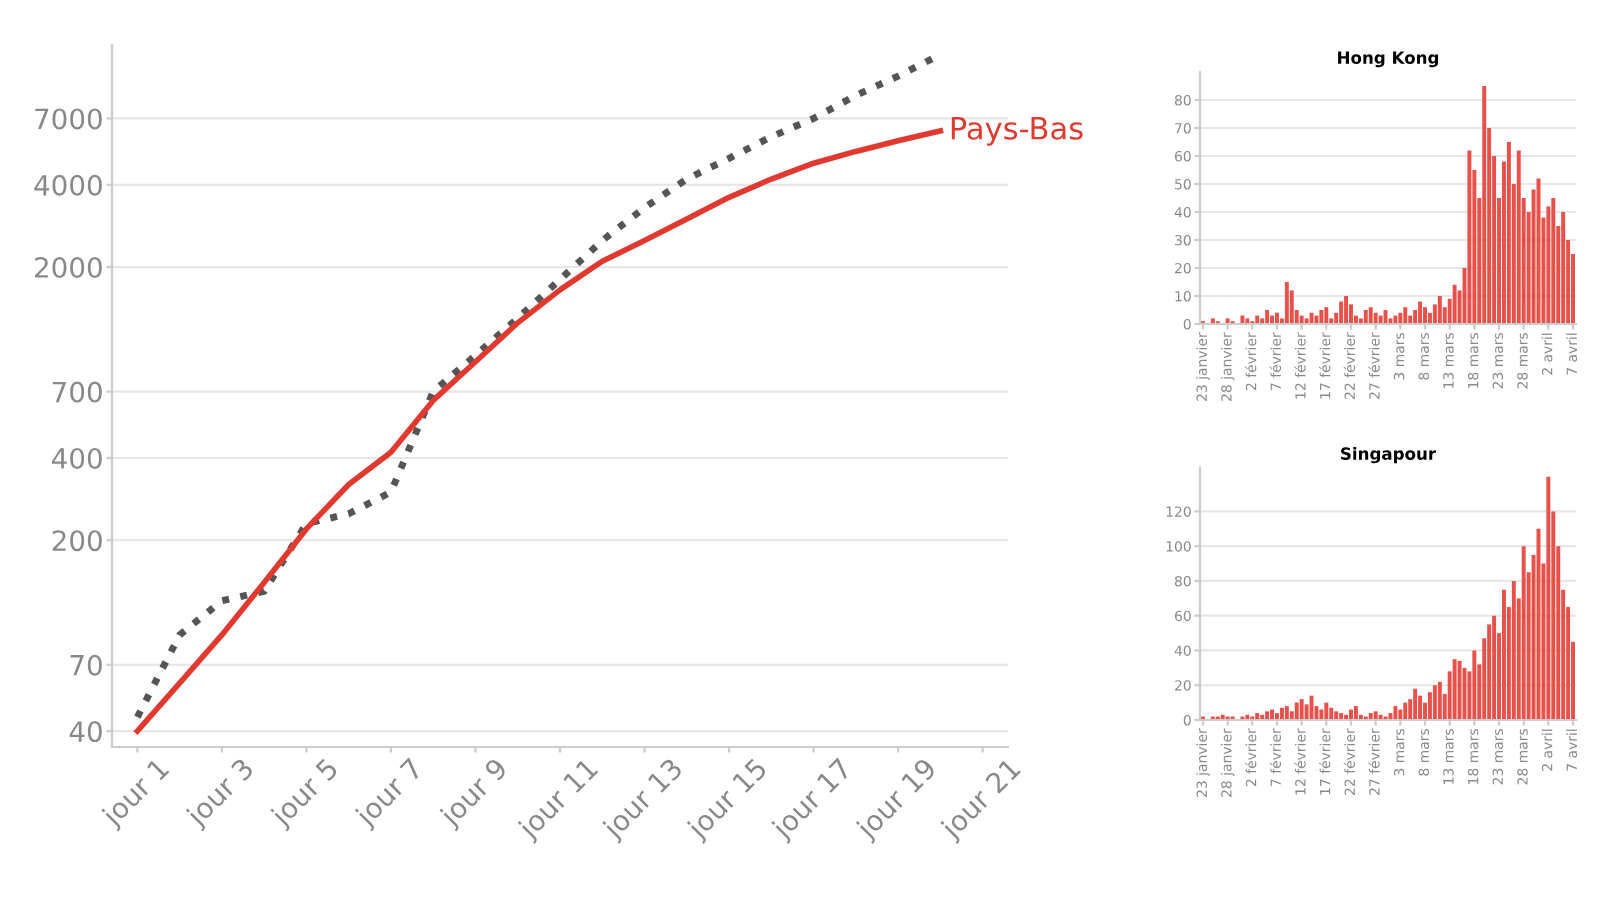  I want to click on y-tick-label: 2000, so click(68, 268).